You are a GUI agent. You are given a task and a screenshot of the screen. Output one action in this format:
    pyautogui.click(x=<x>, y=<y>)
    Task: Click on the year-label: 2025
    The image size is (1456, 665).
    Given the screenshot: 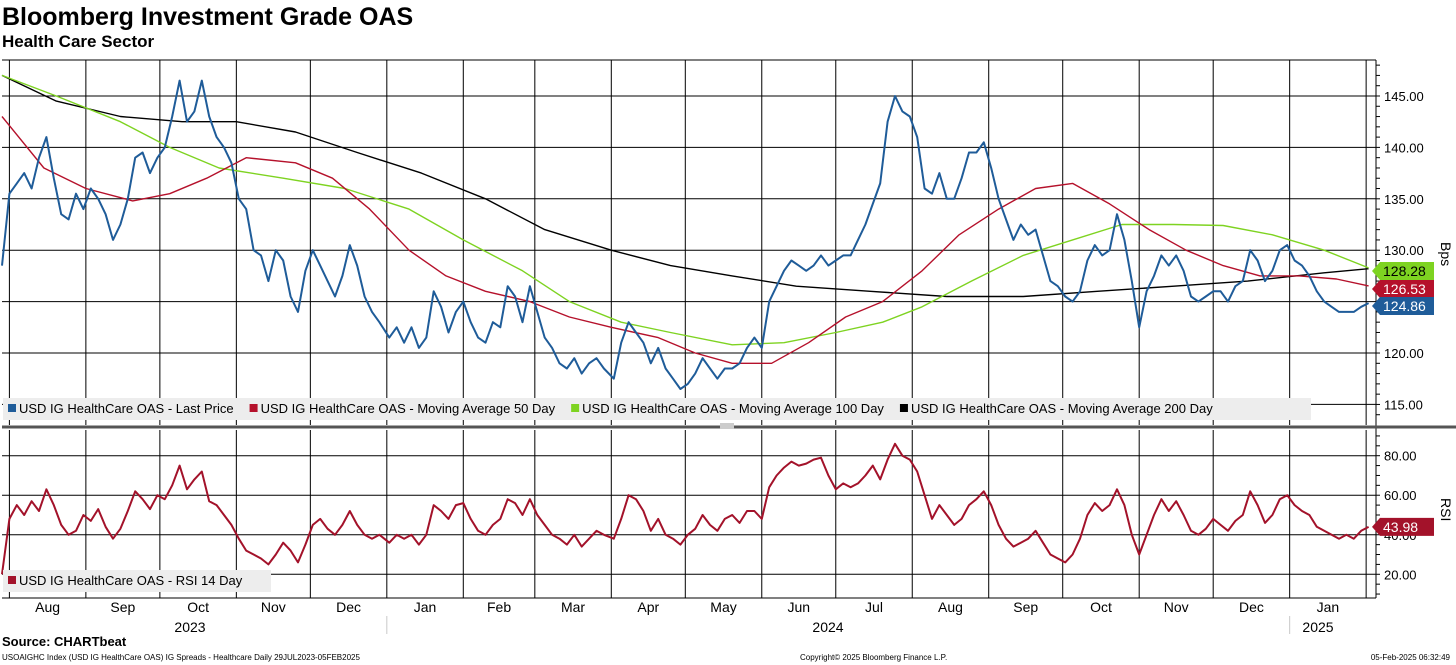 What is the action you would take?
    pyautogui.click(x=1317, y=627)
    